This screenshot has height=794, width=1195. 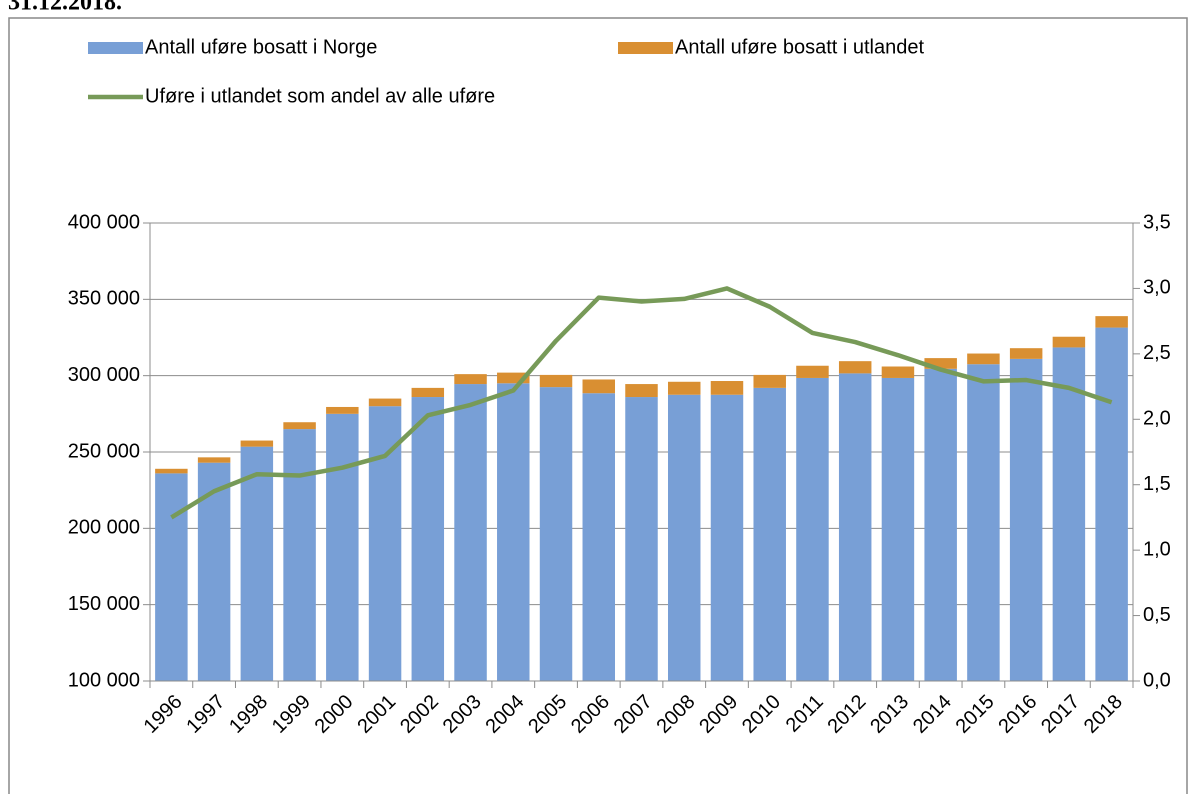 What do you see at coordinates (1157, 419) in the screenshot?
I see `y2-tick-label: 2,0` at bounding box center [1157, 419].